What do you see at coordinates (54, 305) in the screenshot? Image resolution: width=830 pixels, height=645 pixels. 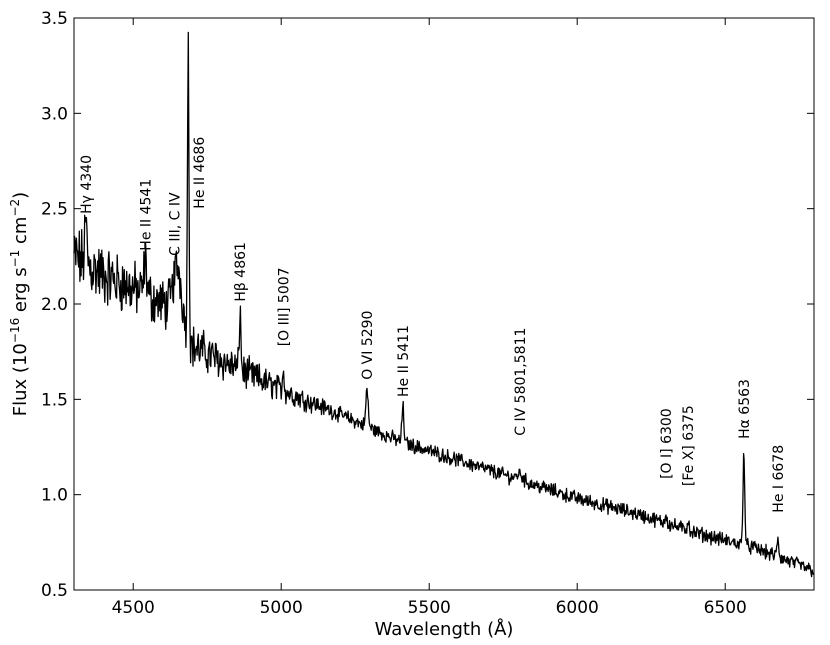 I see `y-tick-label-2: 2.0` at bounding box center [54, 305].